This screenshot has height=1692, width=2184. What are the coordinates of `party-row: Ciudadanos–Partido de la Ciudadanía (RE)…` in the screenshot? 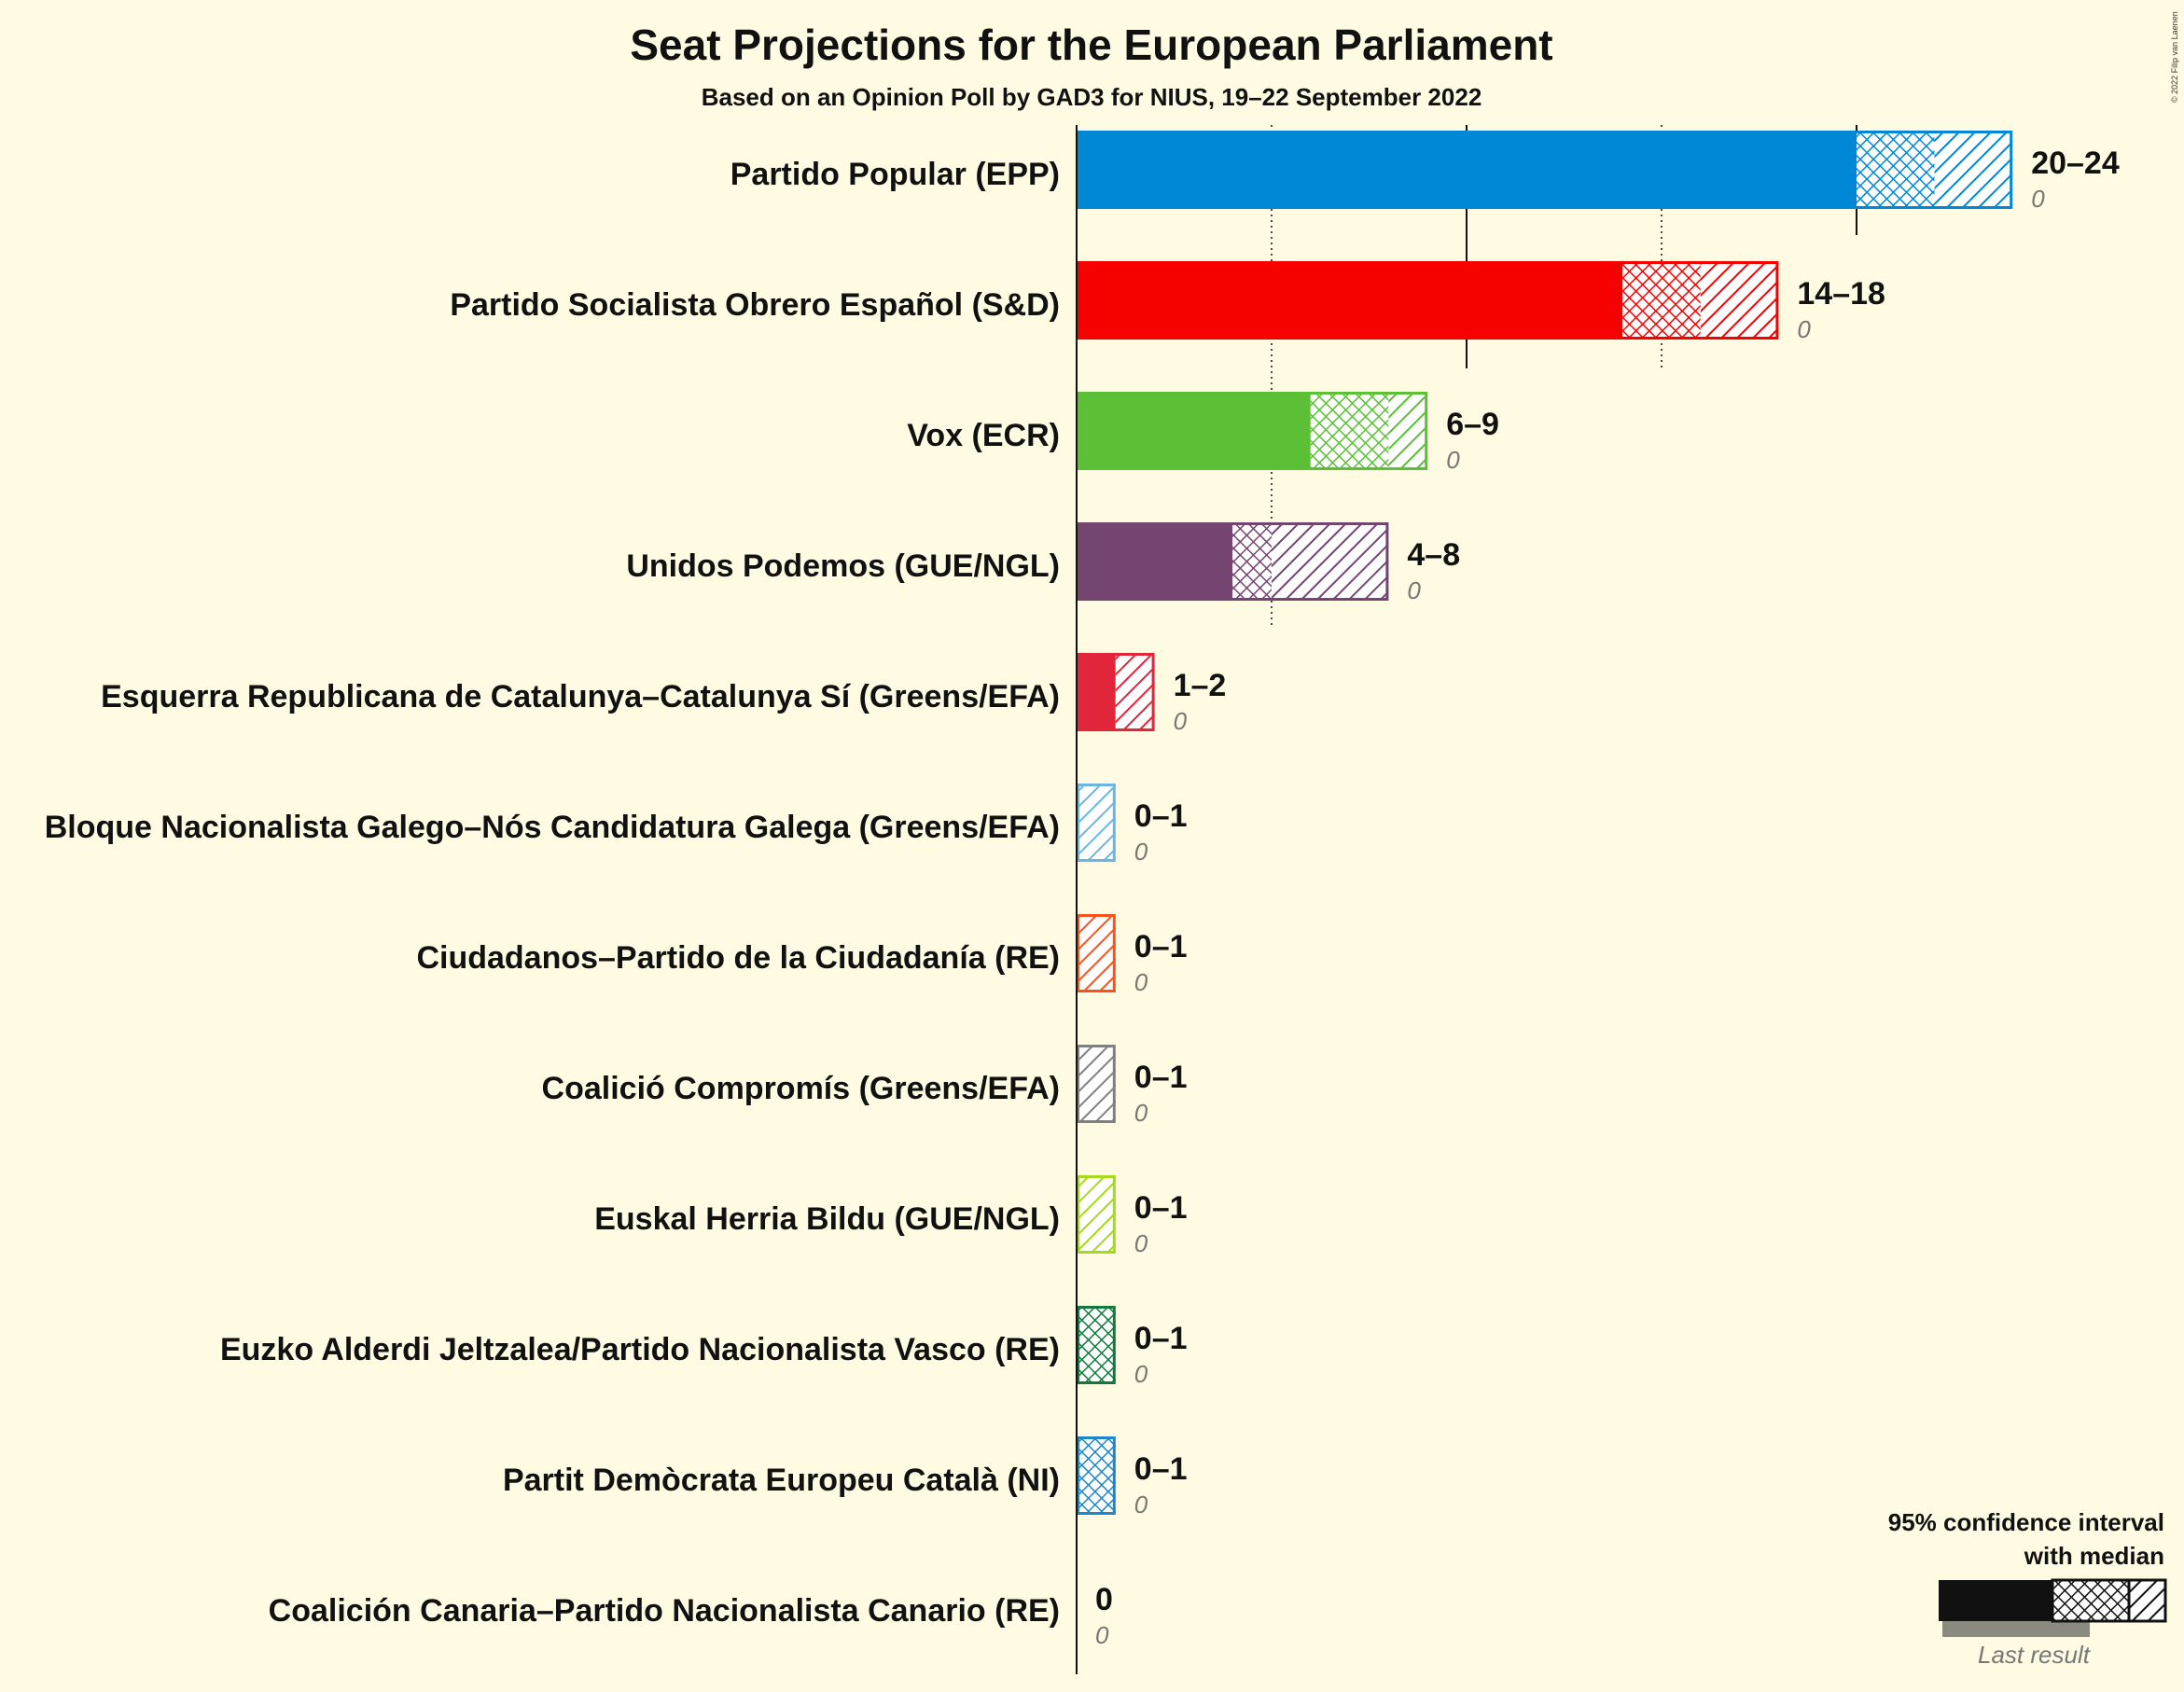 It's located at (802, 955).